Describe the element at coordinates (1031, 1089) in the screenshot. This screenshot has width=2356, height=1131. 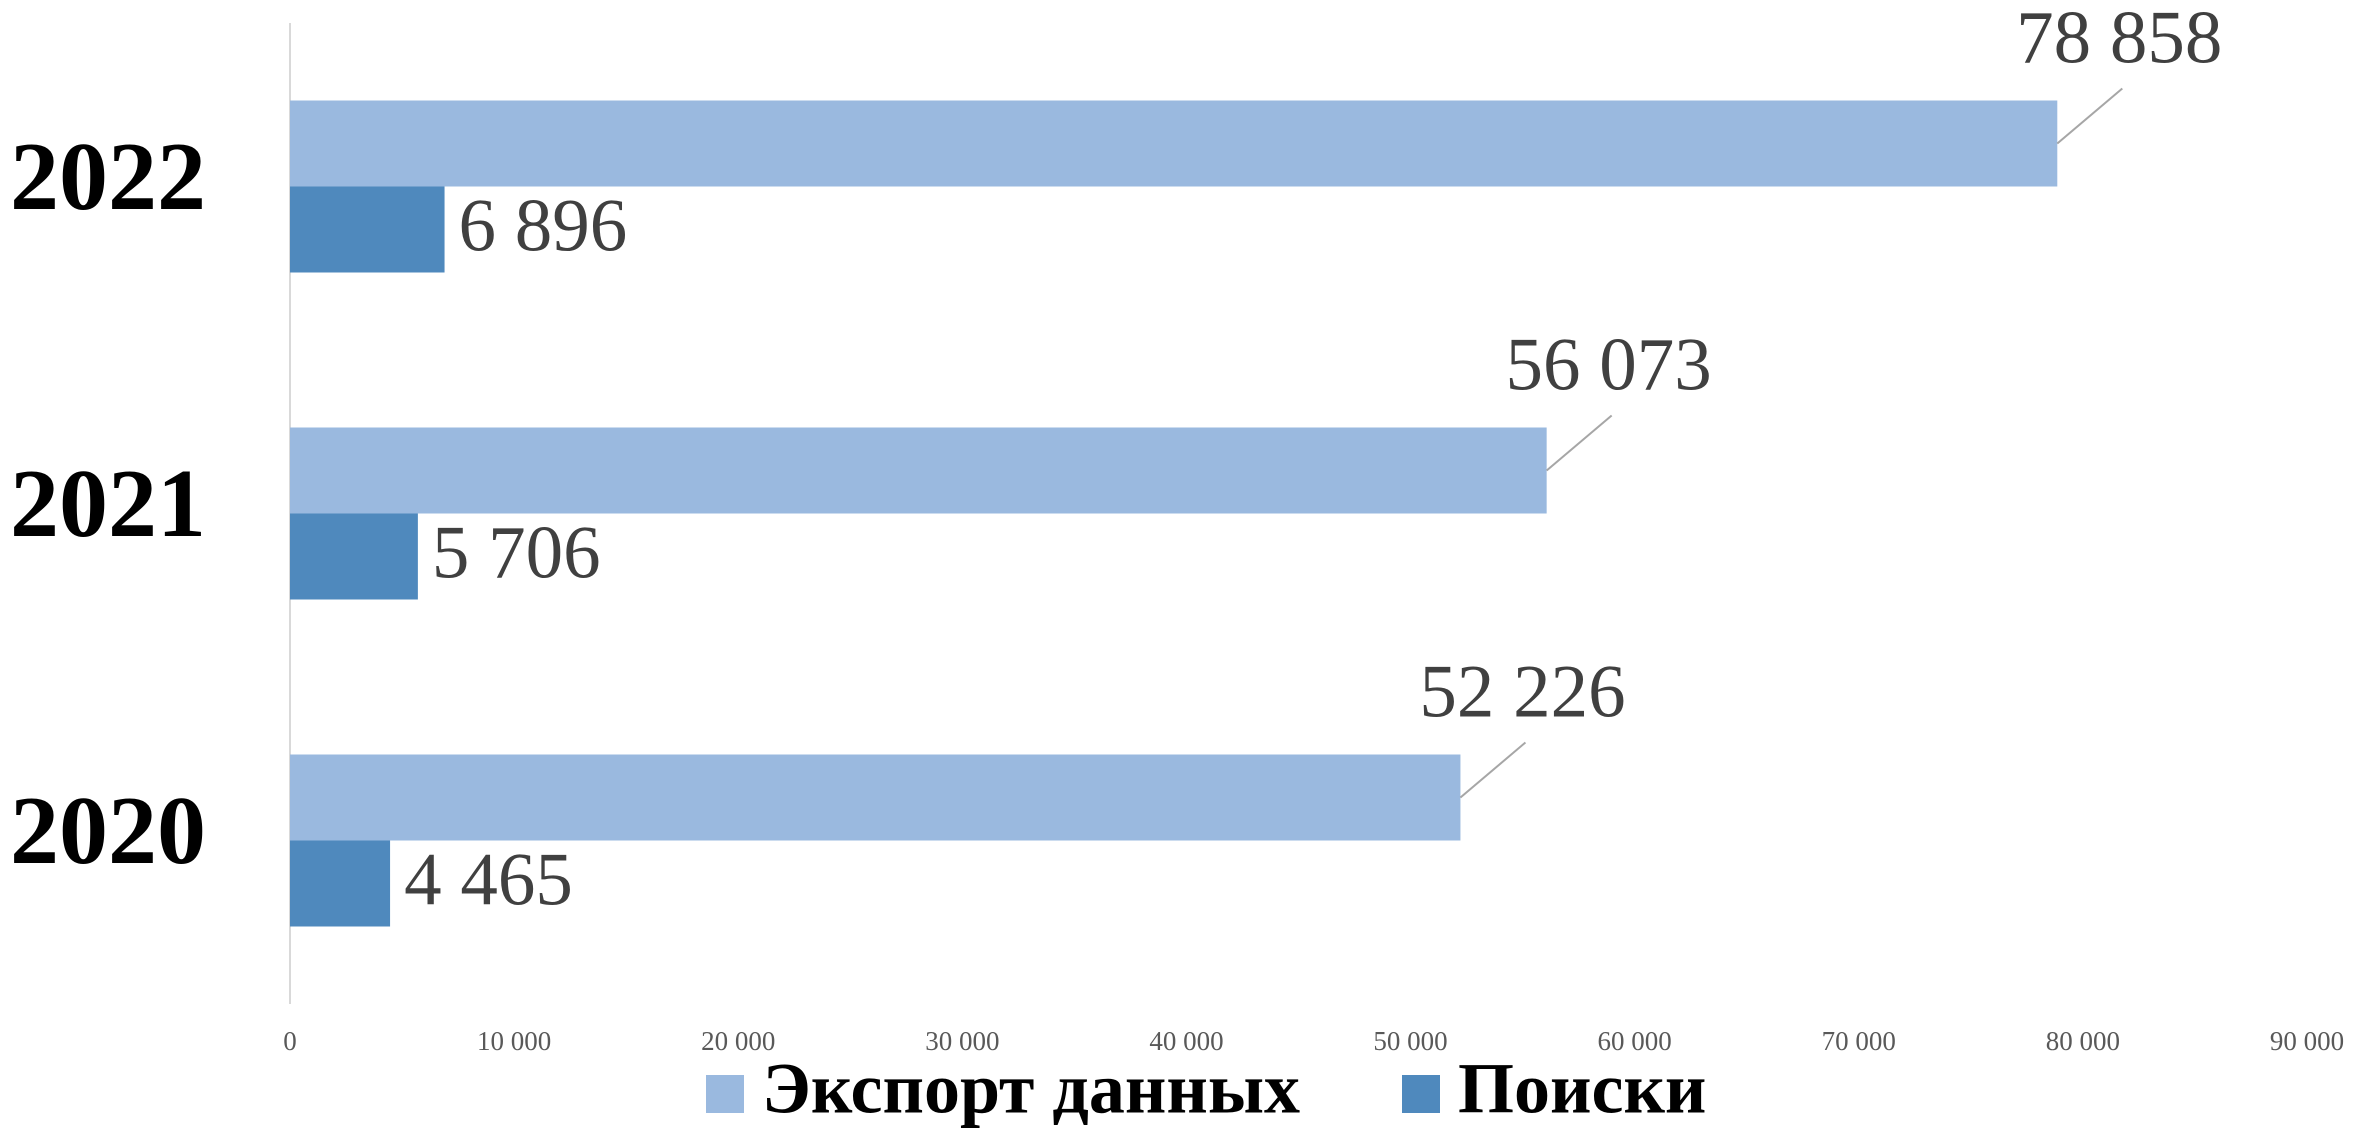
I see `legend-label: Экспорт данных` at that location.